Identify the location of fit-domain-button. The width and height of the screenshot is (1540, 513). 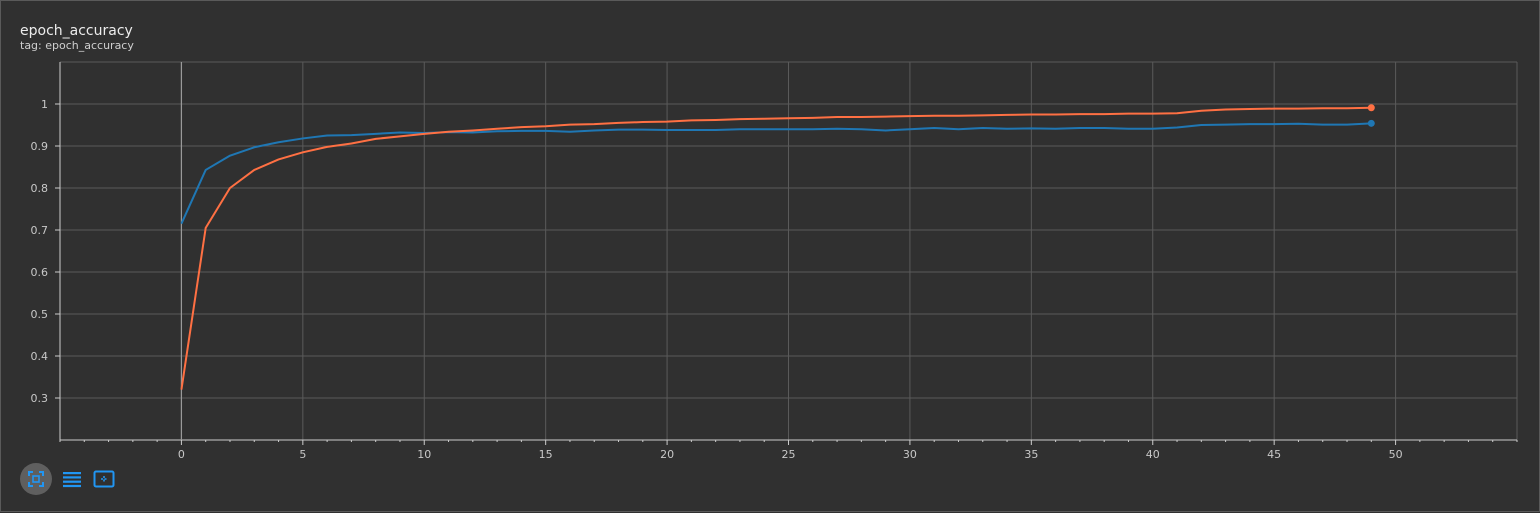
(36, 479).